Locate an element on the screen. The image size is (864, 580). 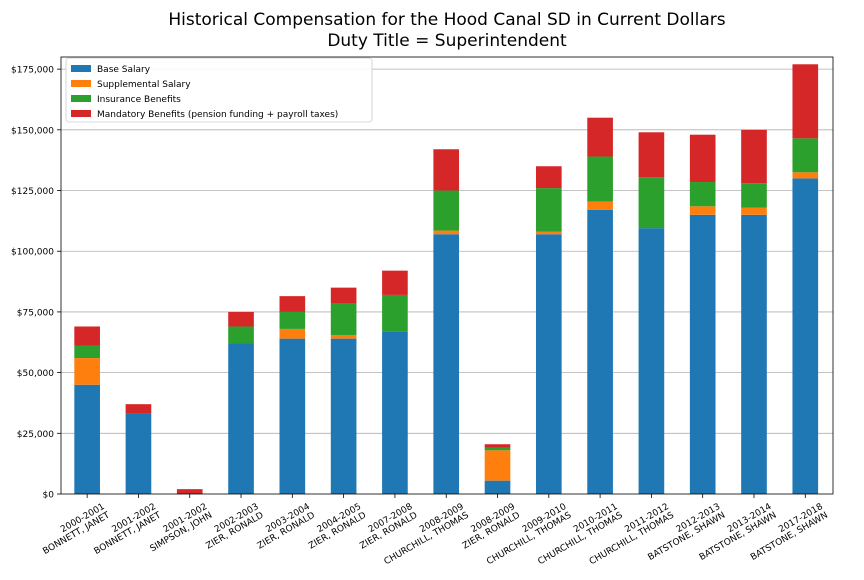
y-tick-label: $100,000 is located at coordinates (32, 253).